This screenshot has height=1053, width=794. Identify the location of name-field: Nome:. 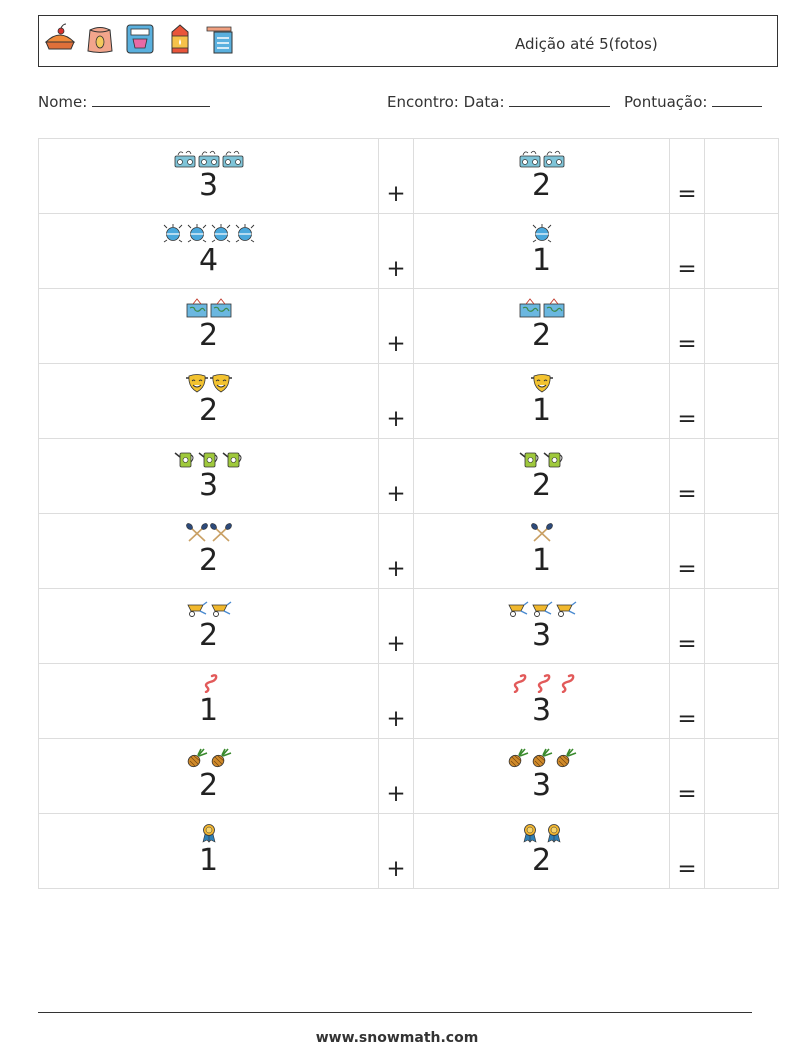
(124, 102).